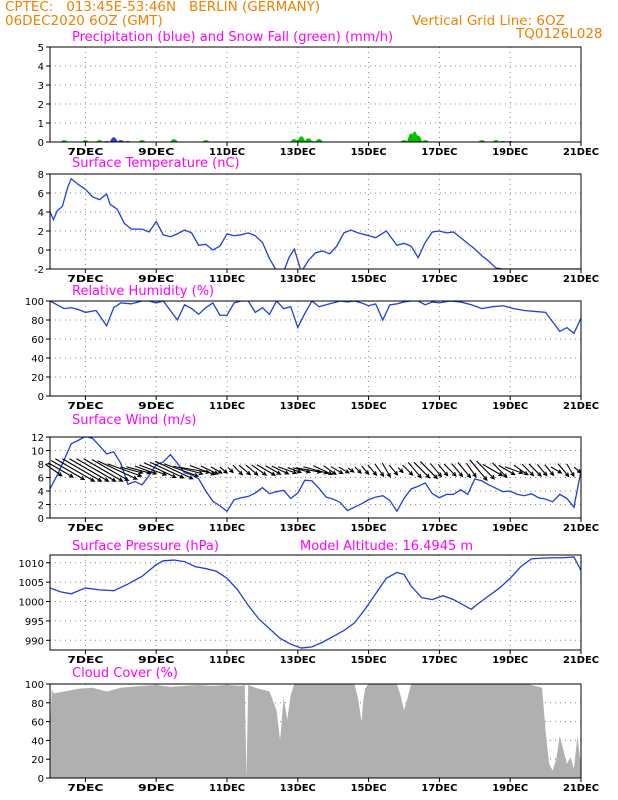  Describe the element at coordinates (34, 302) in the screenshot. I see `y-tick-label: 100` at that location.